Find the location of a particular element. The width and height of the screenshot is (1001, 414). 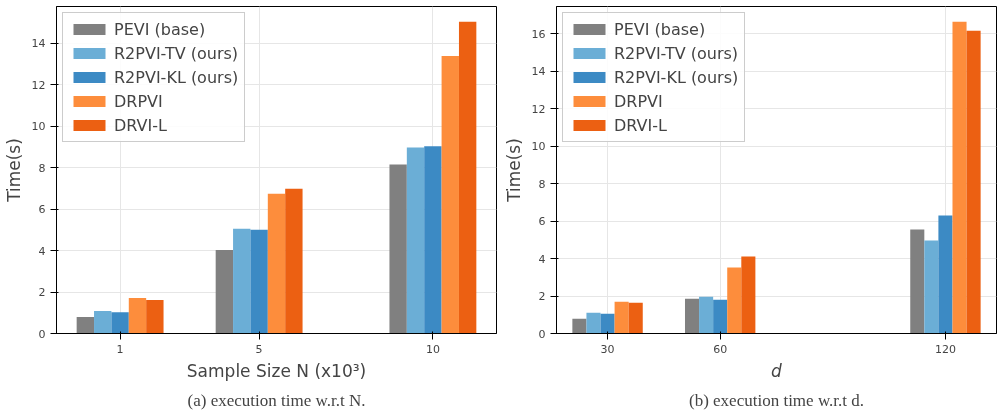

x-tick-label: 60 is located at coordinates (720, 349).